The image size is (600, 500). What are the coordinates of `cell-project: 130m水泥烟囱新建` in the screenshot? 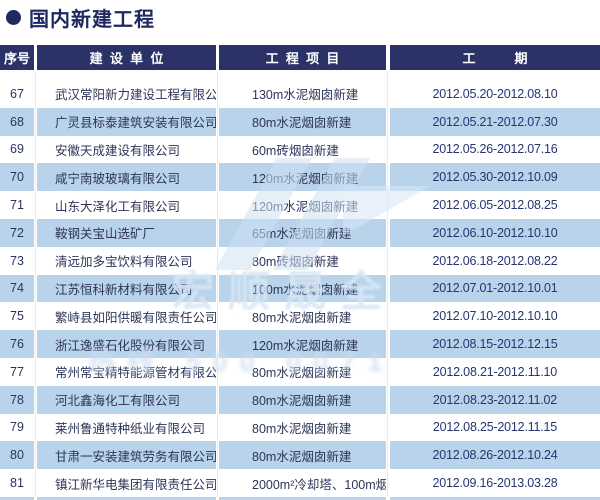 It's located at (305, 95).